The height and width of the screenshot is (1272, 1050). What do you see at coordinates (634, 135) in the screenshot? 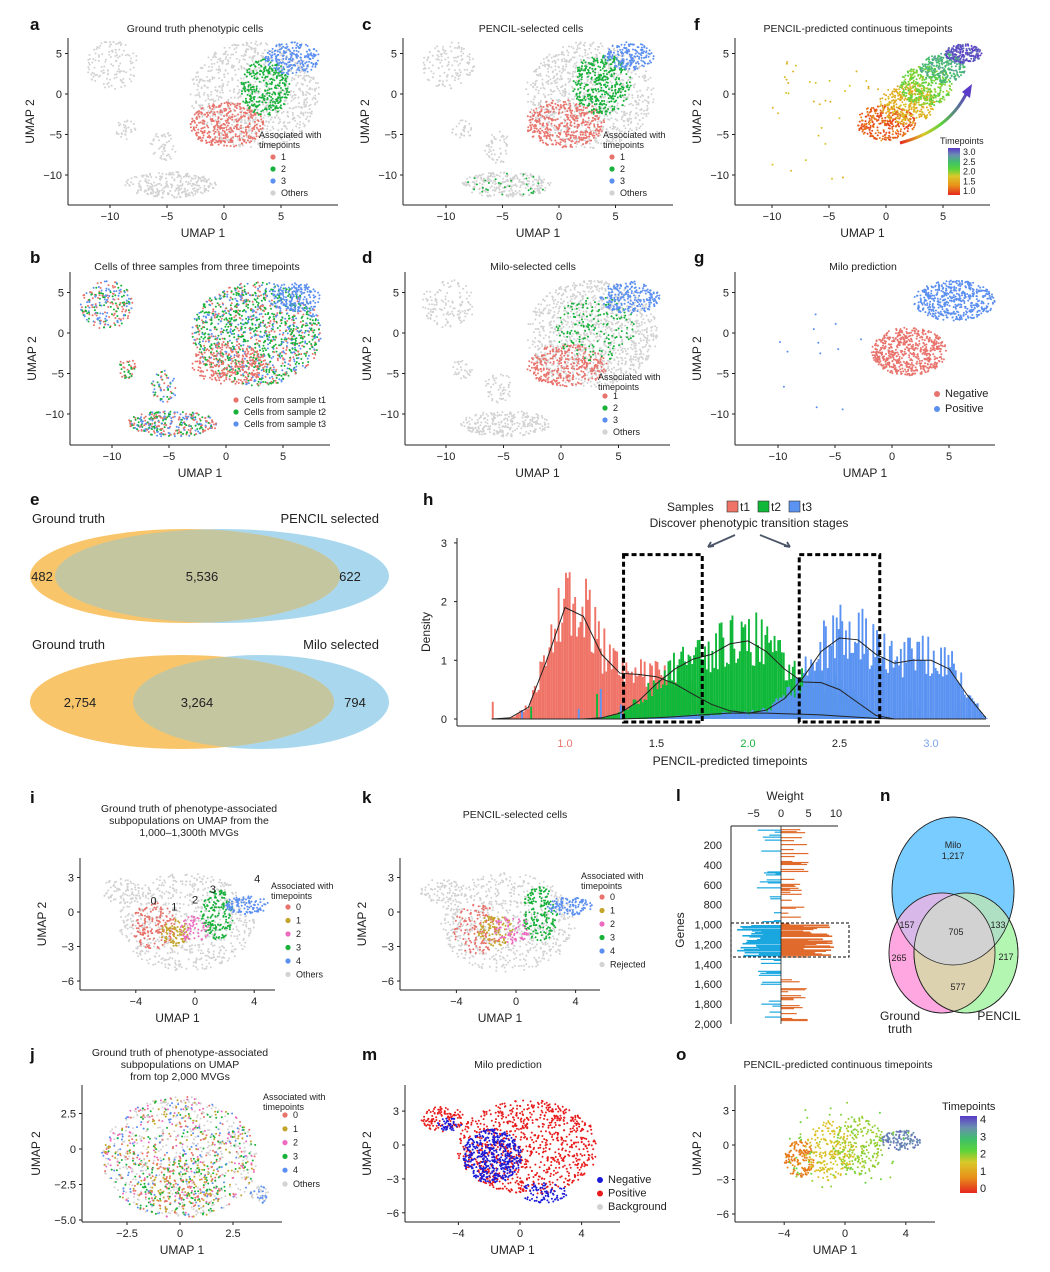
I see `legend-title: Associated with` at bounding box center [634, 135].